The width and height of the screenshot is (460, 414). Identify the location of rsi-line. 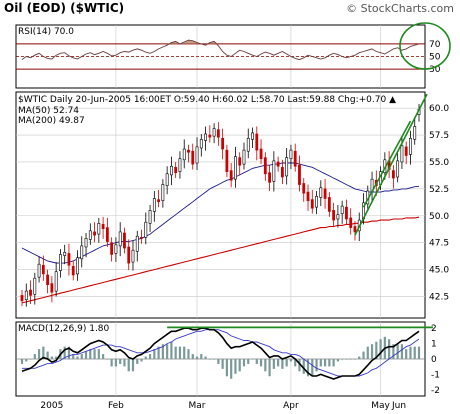
(220, 50).